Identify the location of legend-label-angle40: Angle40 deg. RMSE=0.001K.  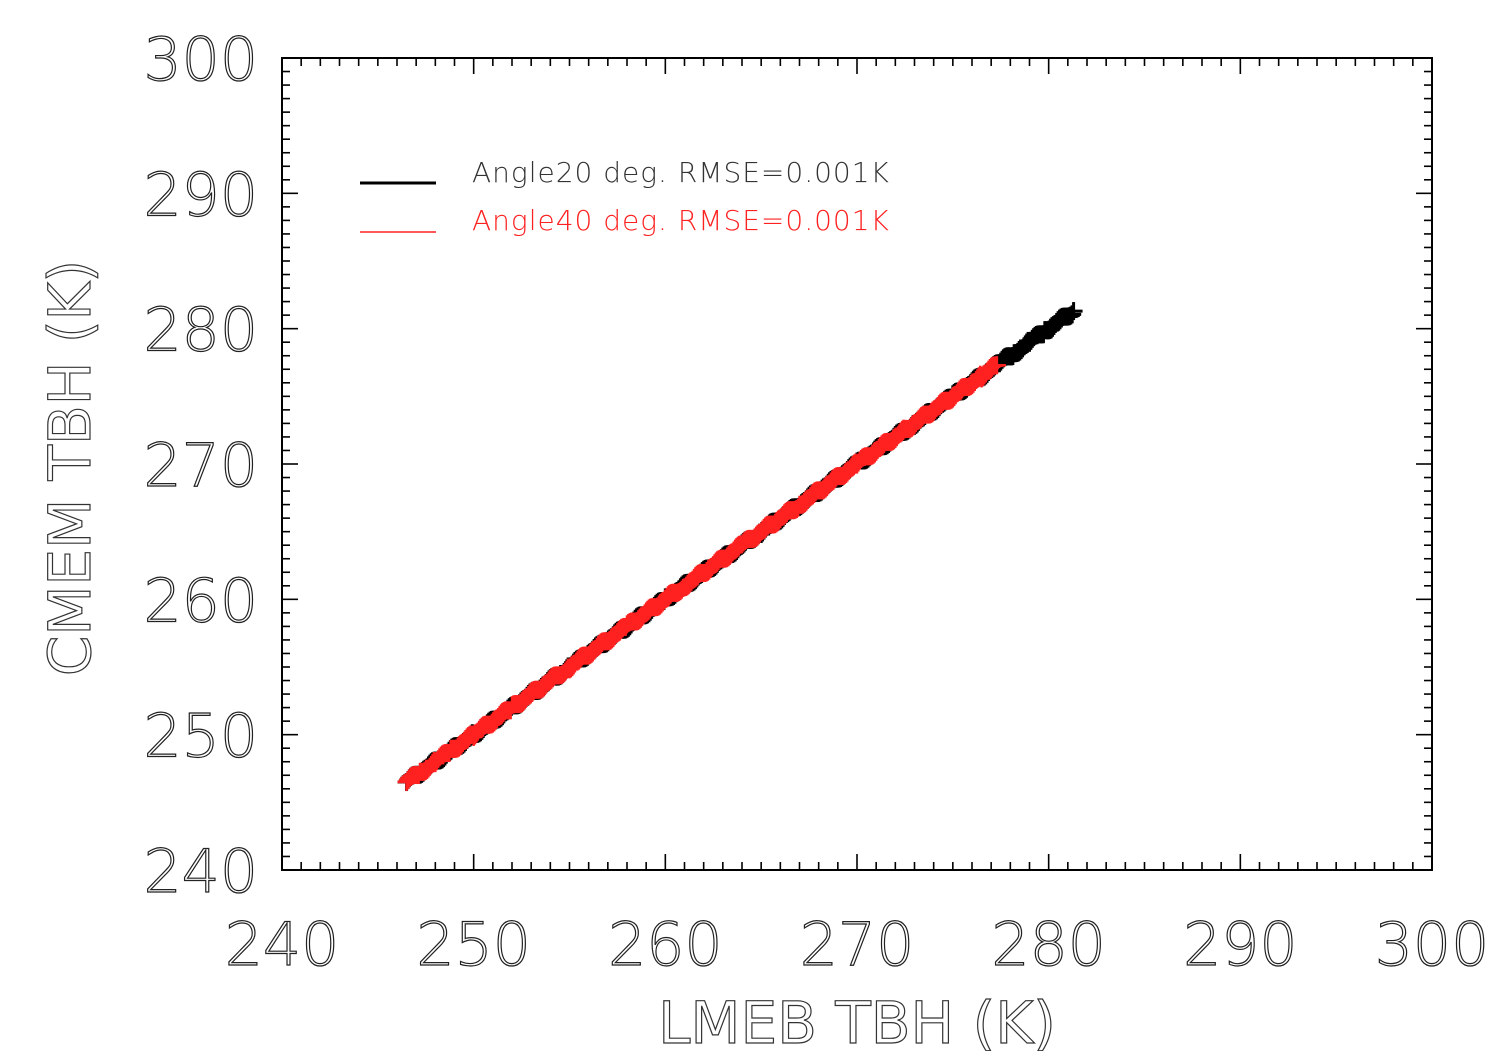
(681, 220).